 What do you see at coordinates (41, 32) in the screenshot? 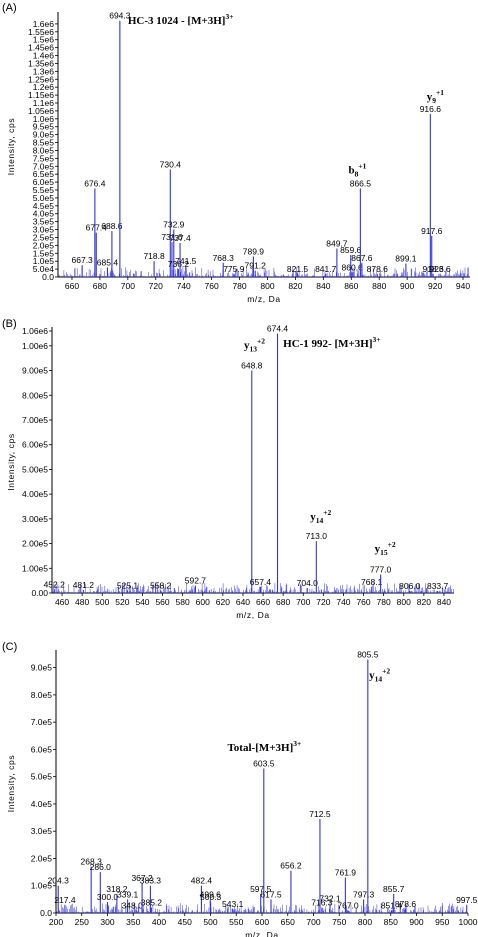
I see `y-tick-label: 1.55e6` at bounding box center [41, 32].